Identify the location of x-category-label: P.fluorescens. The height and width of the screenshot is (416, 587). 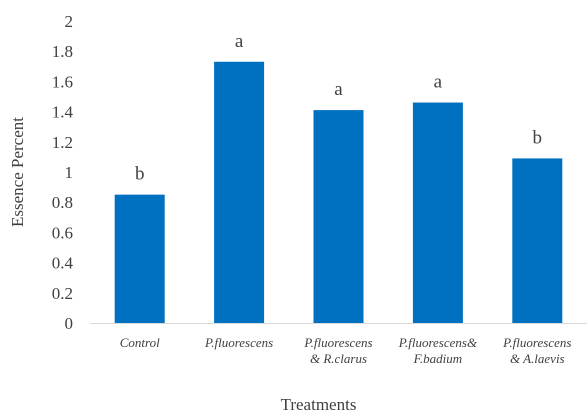
(238, 342).